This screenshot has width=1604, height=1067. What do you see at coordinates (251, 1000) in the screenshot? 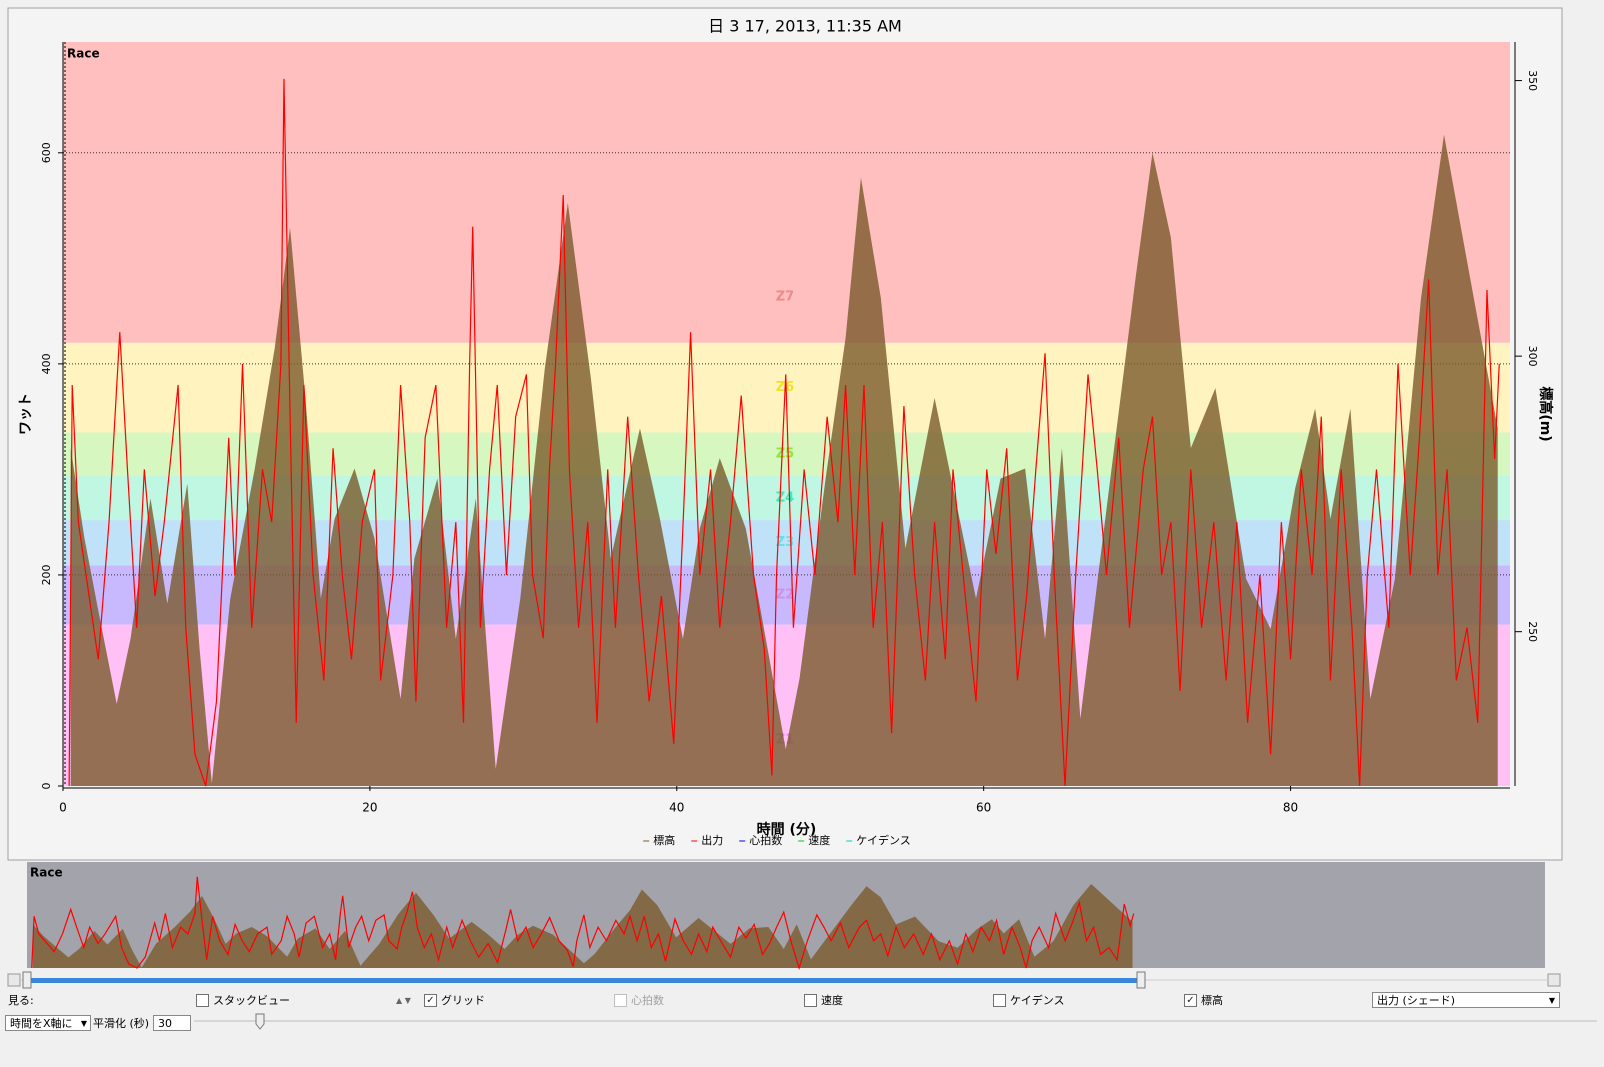
I see `checkbox-label: スタックビュー` at bounding box center [251, 1000].